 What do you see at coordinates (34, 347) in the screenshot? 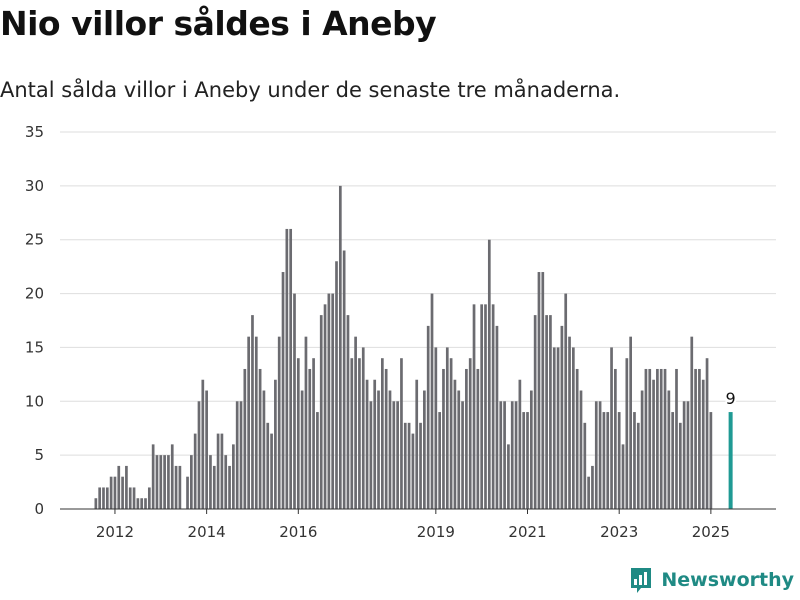
I see `y-tick-label: 15` at bounding box center [34, 347].